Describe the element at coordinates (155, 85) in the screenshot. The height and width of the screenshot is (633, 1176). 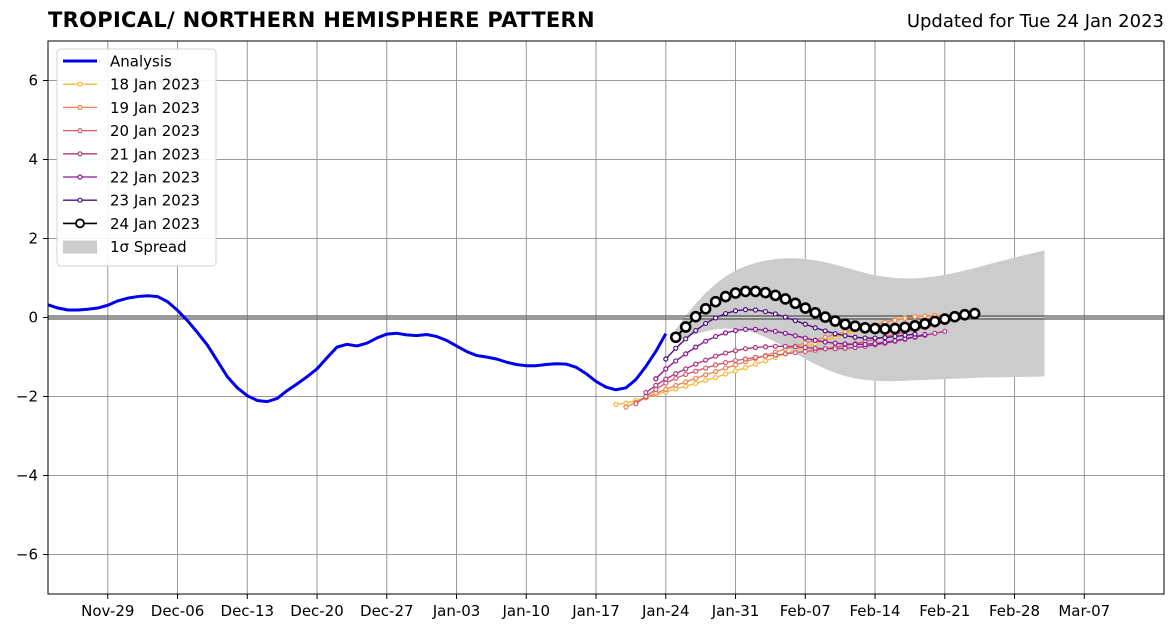
I see `legend-label: 18 Jan 2023` at that location.